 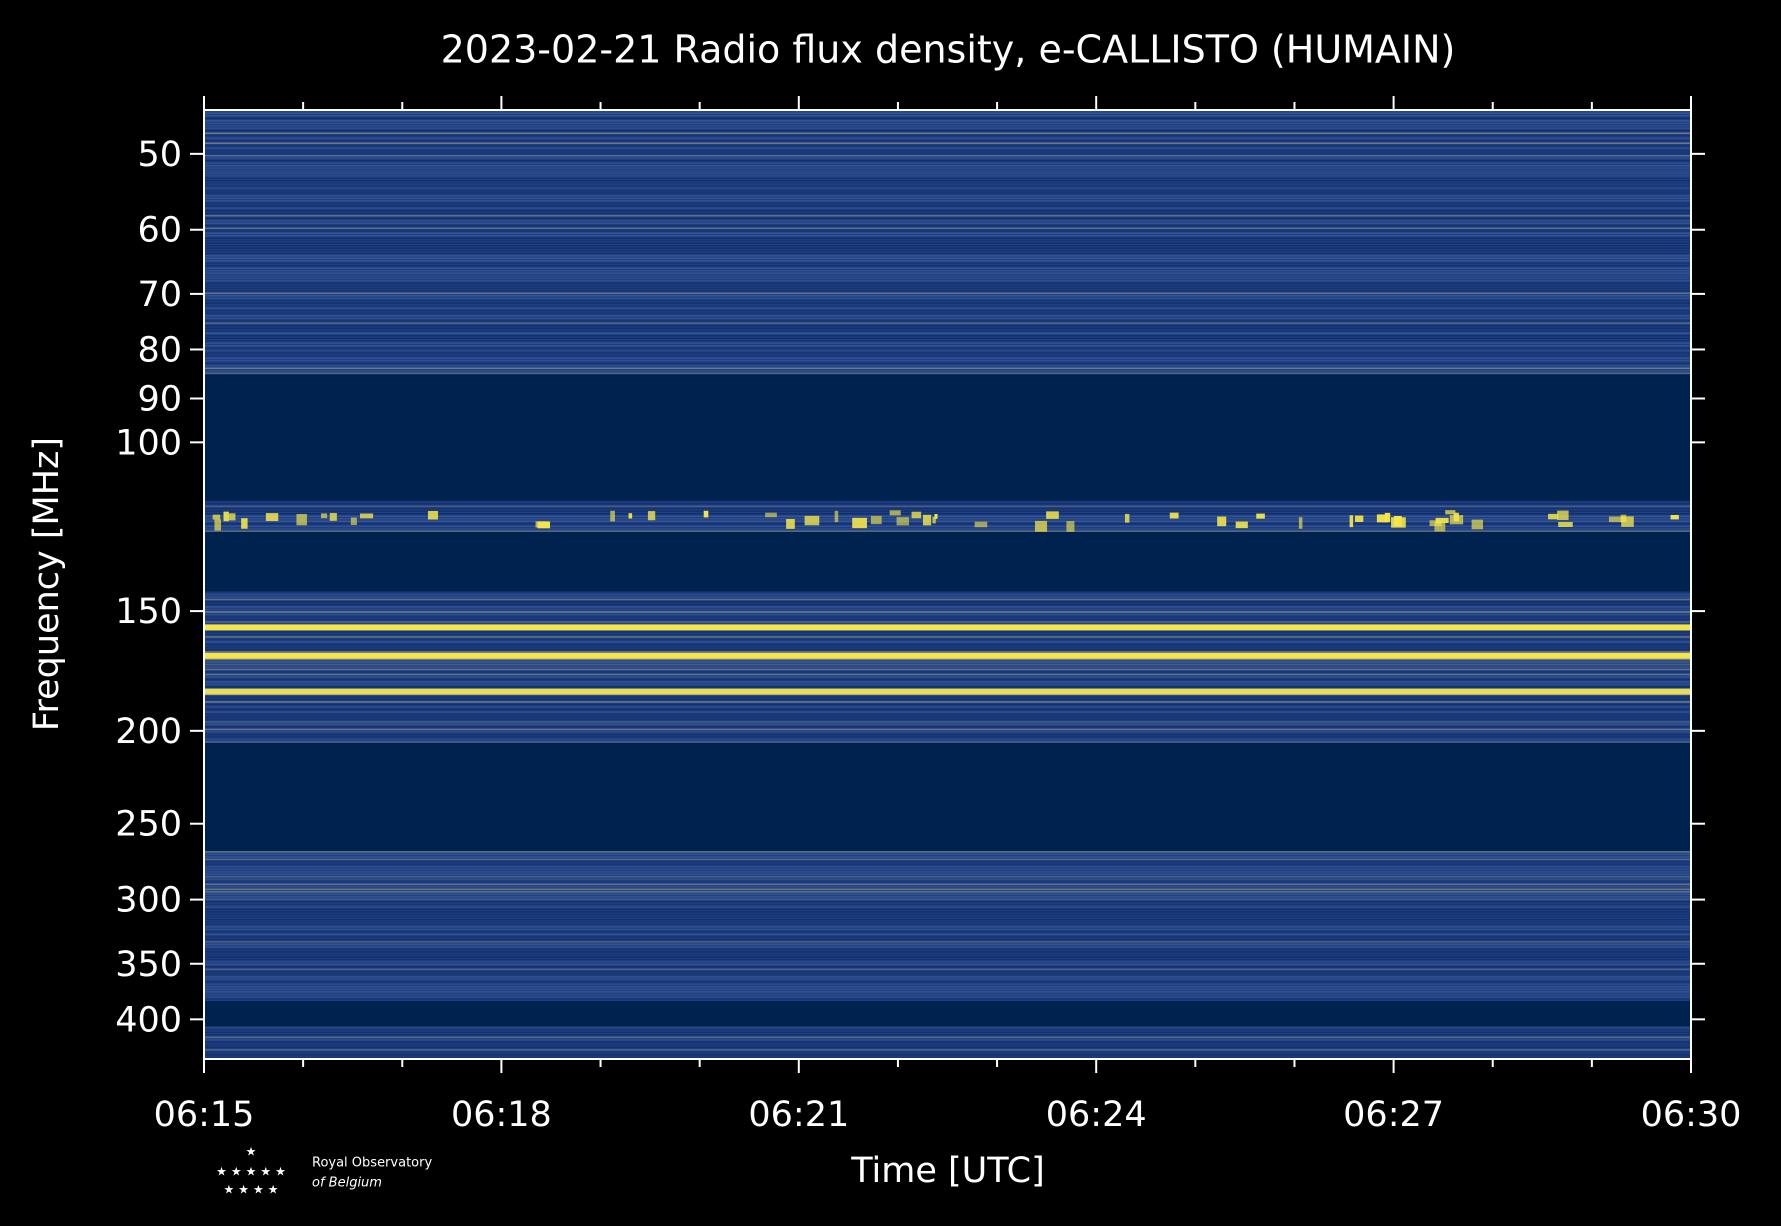 What do you see at coordinates (159, 295) in the screenshot?
I see `y-tick-label: 70` at bounding box center [159, 295].